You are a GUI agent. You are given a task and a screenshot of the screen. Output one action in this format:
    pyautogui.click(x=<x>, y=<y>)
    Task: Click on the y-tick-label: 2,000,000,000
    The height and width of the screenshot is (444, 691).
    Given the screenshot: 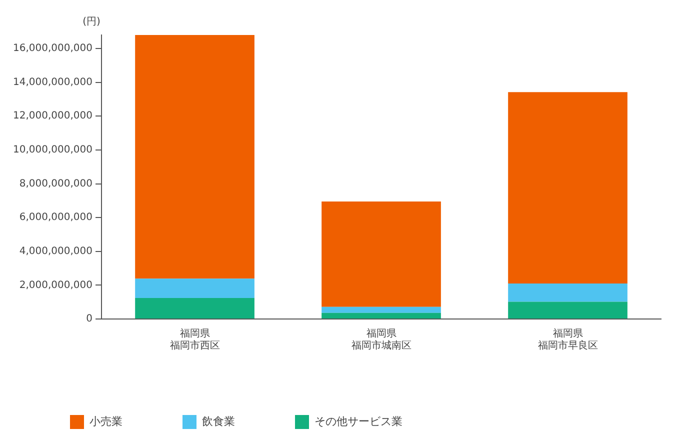 What is the action you would take?
    pyautogui.click(x=56, y=285)
    